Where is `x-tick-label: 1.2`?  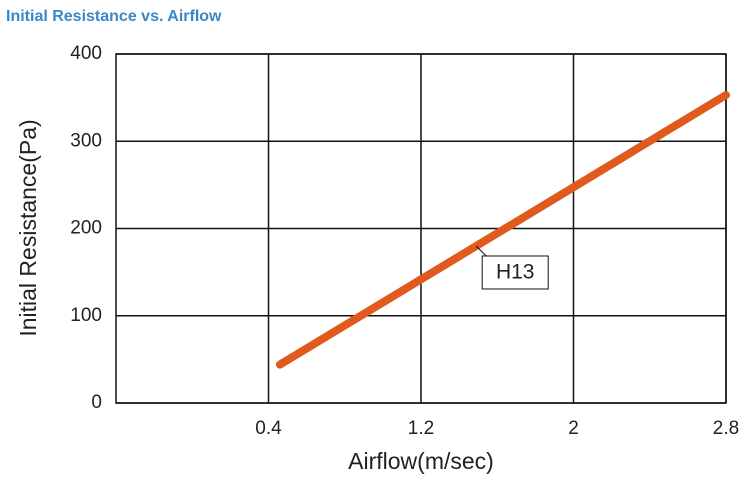
x-tick-label: 1.2 is located at coordinates (421, 428).